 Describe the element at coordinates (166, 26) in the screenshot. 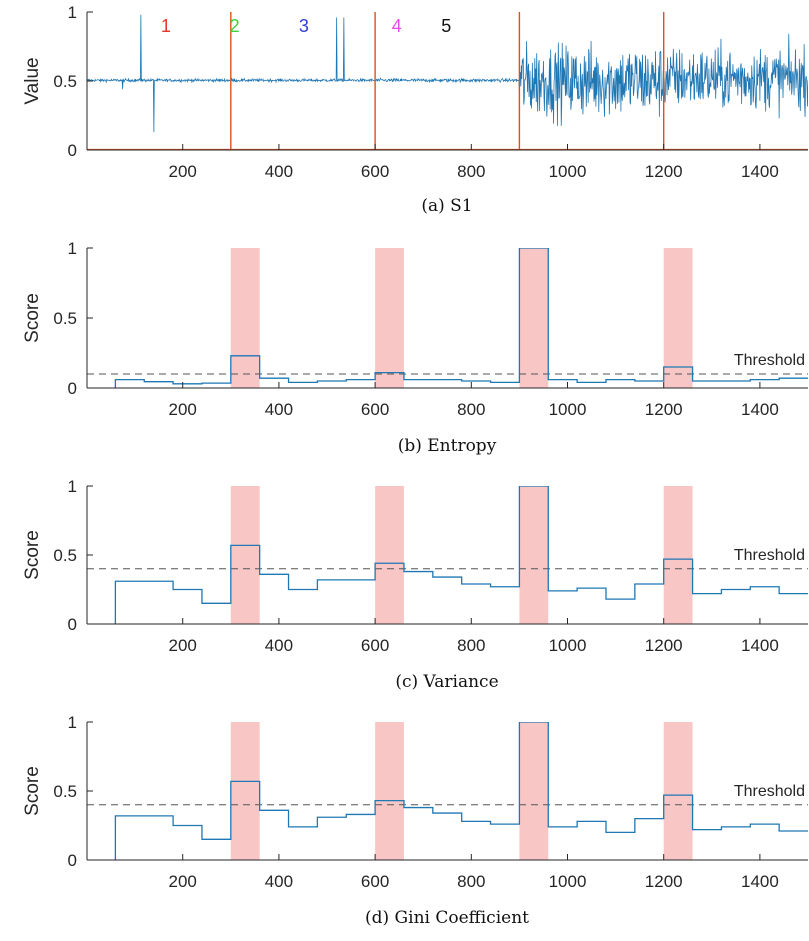

I see `segment-label-1: 1` at that location.